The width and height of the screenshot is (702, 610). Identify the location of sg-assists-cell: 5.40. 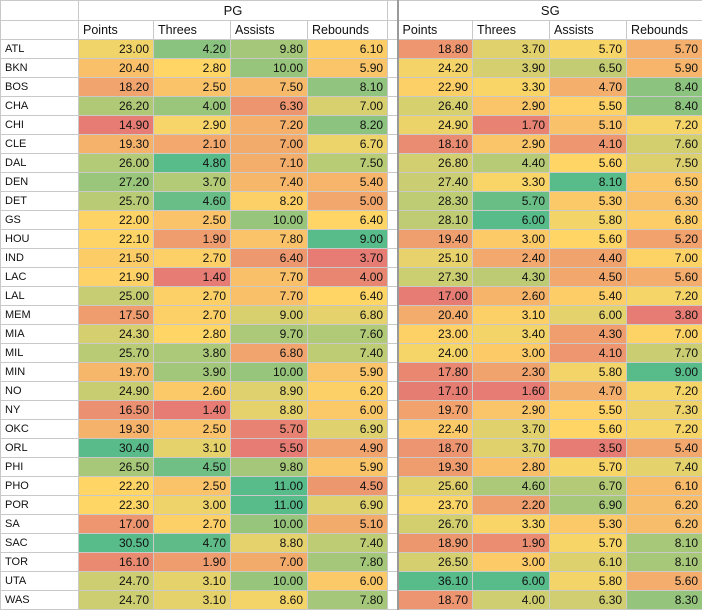
(588, 296).